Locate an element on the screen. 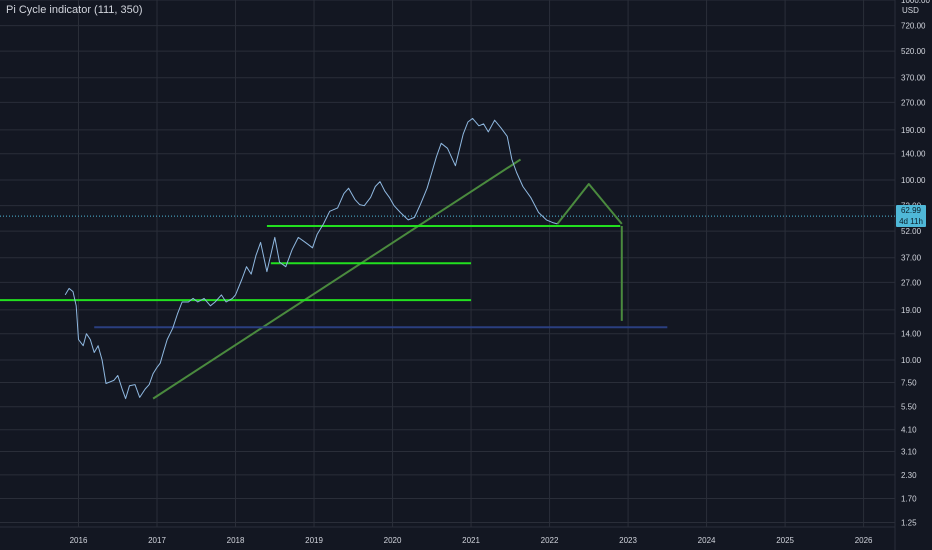  y-tick-label: 37.00 is located at coordinates (911, 258).